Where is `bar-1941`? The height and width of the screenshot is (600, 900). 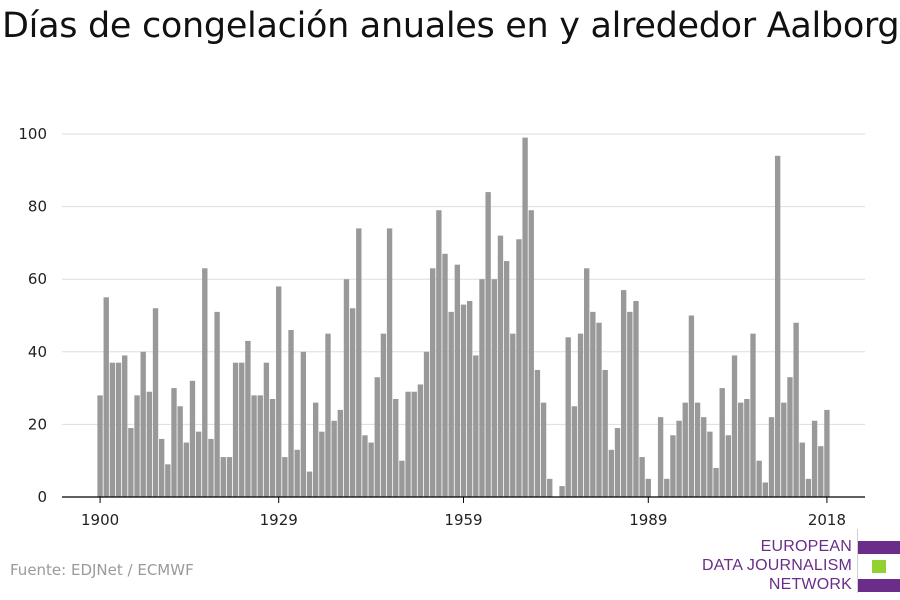 bar-1941 is located at coordinates (352, 402).